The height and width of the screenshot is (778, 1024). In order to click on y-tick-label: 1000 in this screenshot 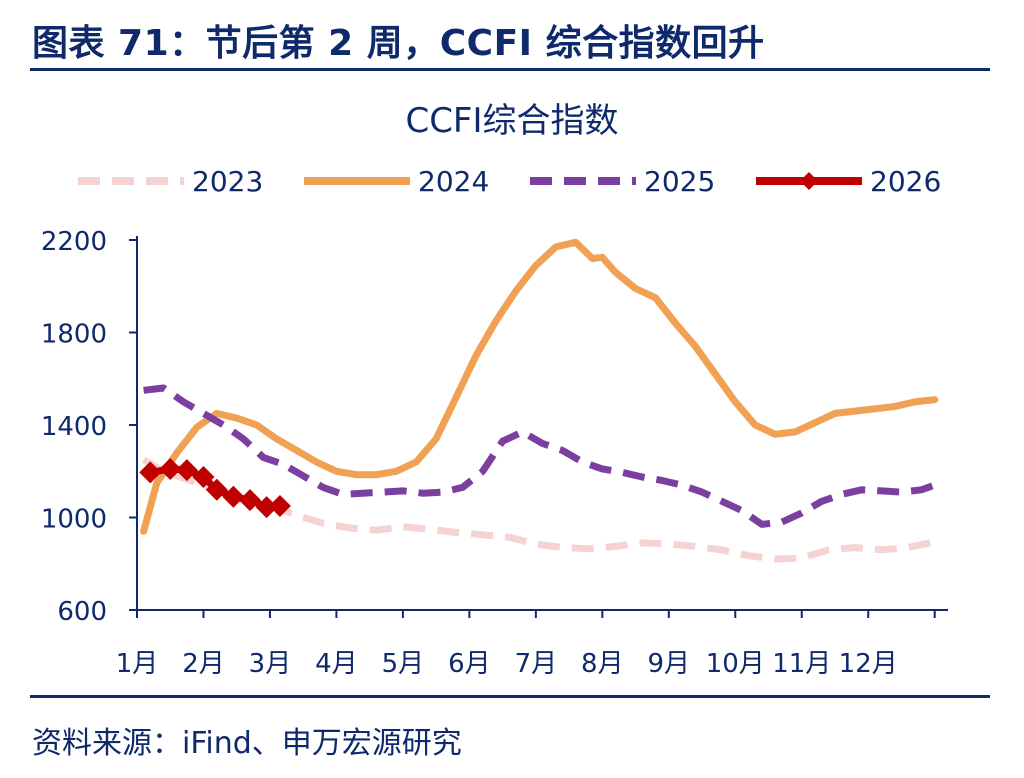, I will do `click(74, 520)`.